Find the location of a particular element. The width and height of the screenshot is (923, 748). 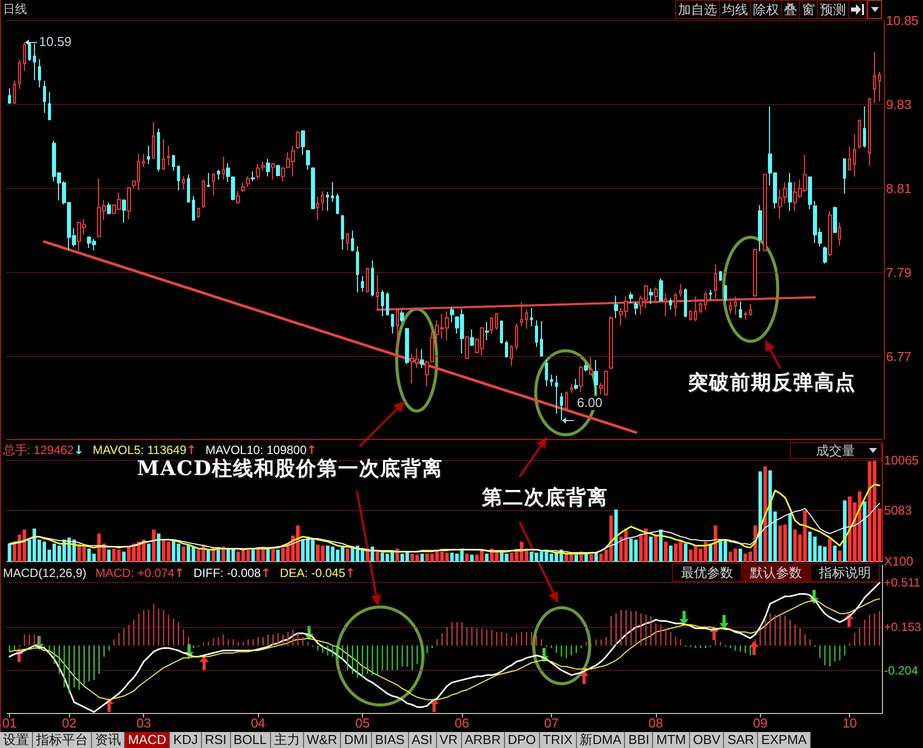

tab: 设置 is located at coordinates (16, 740).